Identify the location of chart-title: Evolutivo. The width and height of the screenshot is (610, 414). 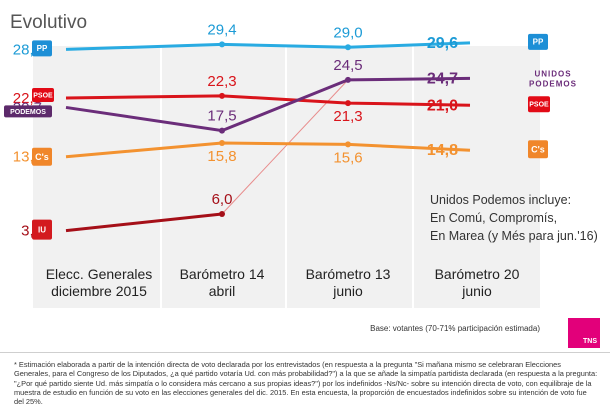
(48, 22).